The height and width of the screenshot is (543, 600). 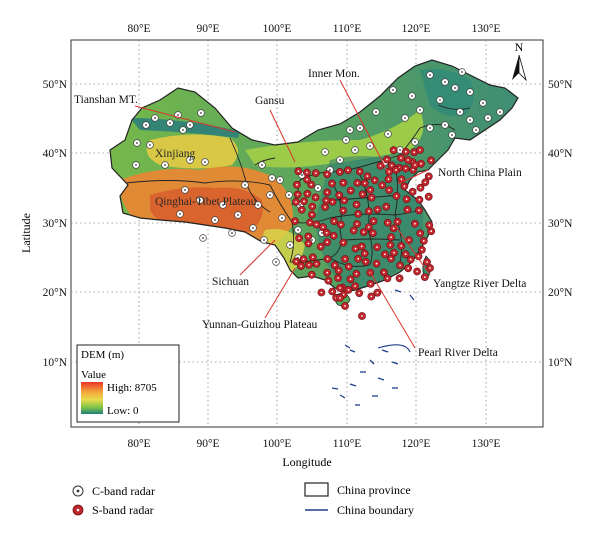 What do you see at coordinates (55, 363) in the screenshot?
I see `lat-tick-label: 10°N` at bounding box center [55, 363].